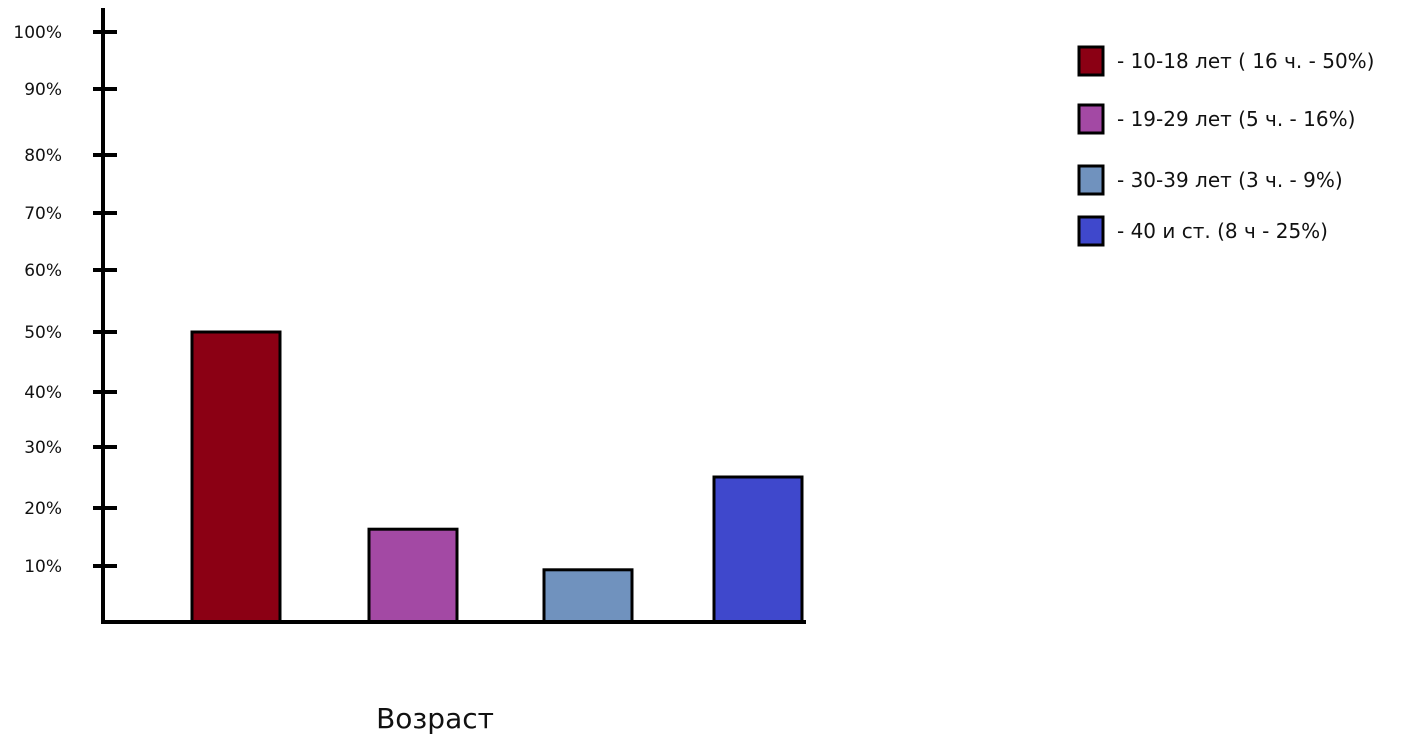 The height and width of the screenshot is (741, 1419). Describe the element at coordinates (43, 90) in the screenshot. I see `y-tick-label: 90%` at that location.